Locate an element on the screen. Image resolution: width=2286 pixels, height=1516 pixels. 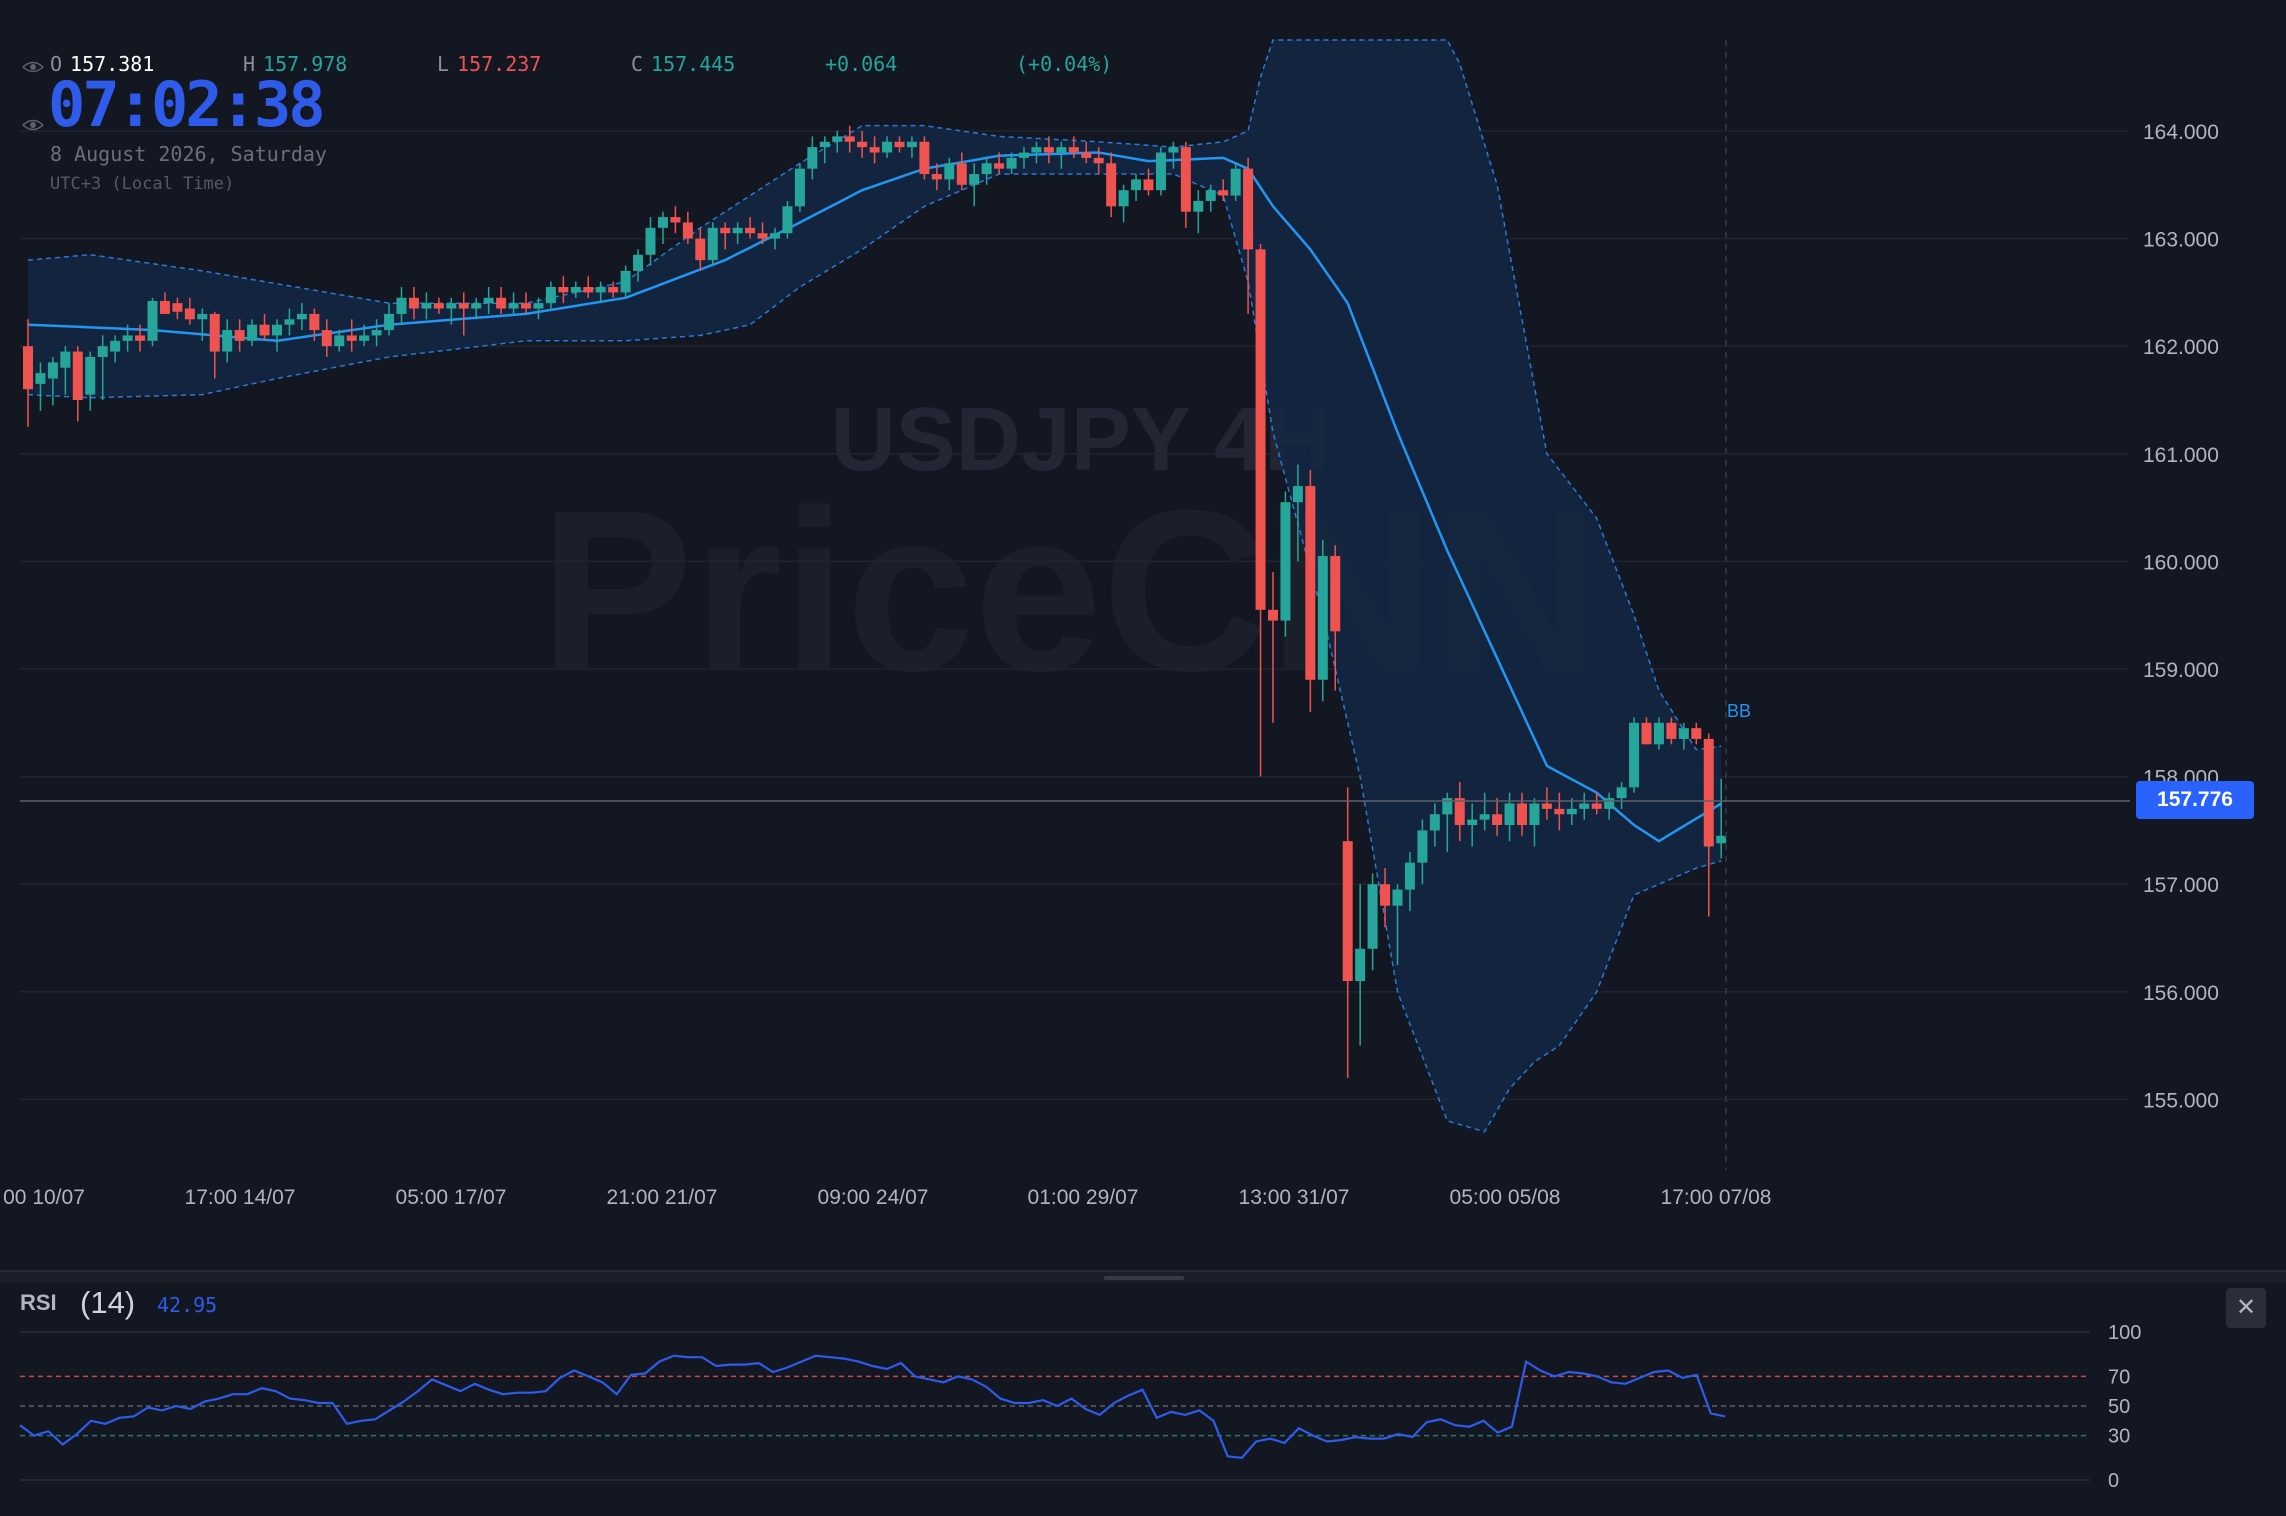
ohlc-low: L 157.237 is located at coordinates (489, 64).